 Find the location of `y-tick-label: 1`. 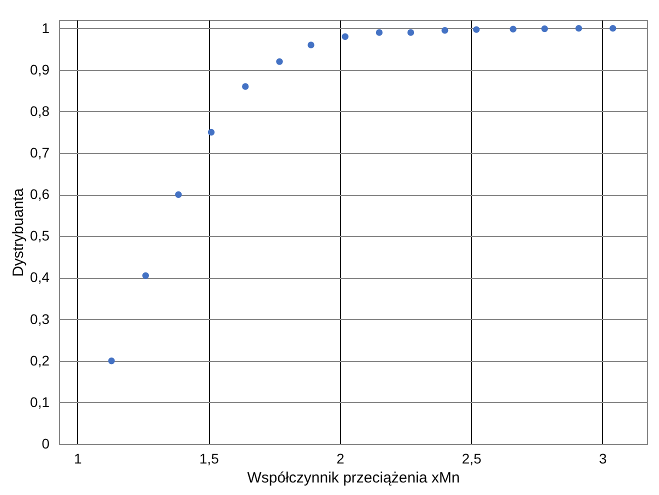

y-tick-label: 1 is located at coordinates (46, 28).